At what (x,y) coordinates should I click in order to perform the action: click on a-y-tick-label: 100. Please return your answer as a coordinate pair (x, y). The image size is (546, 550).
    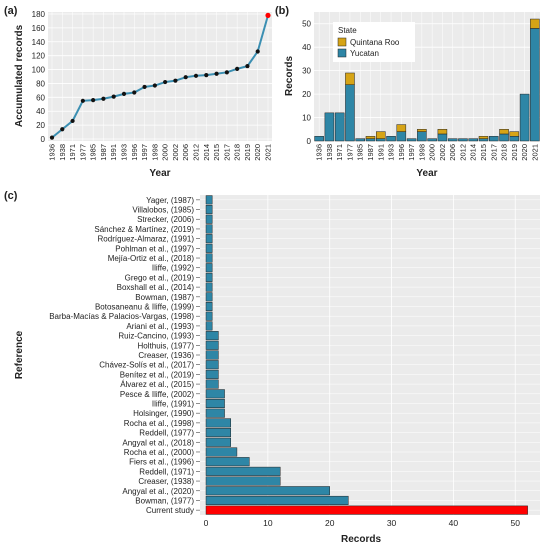
    Looking at the image, I should click on (39, 70).